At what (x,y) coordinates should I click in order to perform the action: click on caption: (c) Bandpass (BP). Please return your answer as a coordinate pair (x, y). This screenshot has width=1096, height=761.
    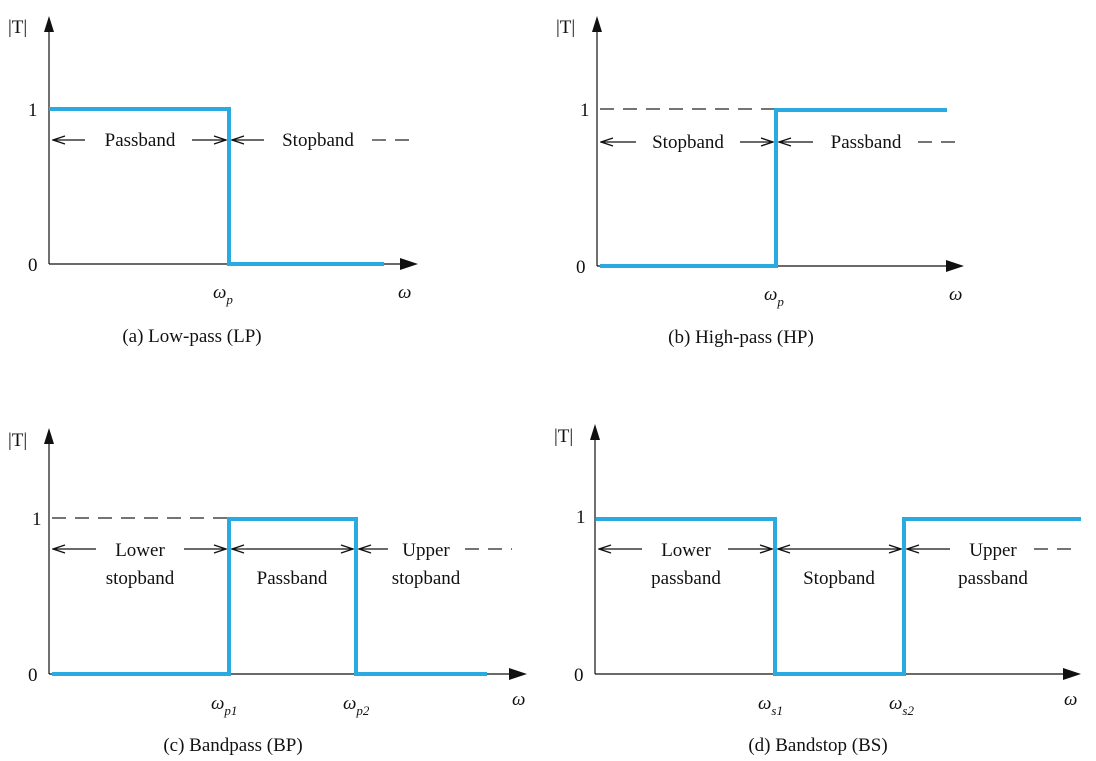
    Looking at the image, I should click on (232, 745).